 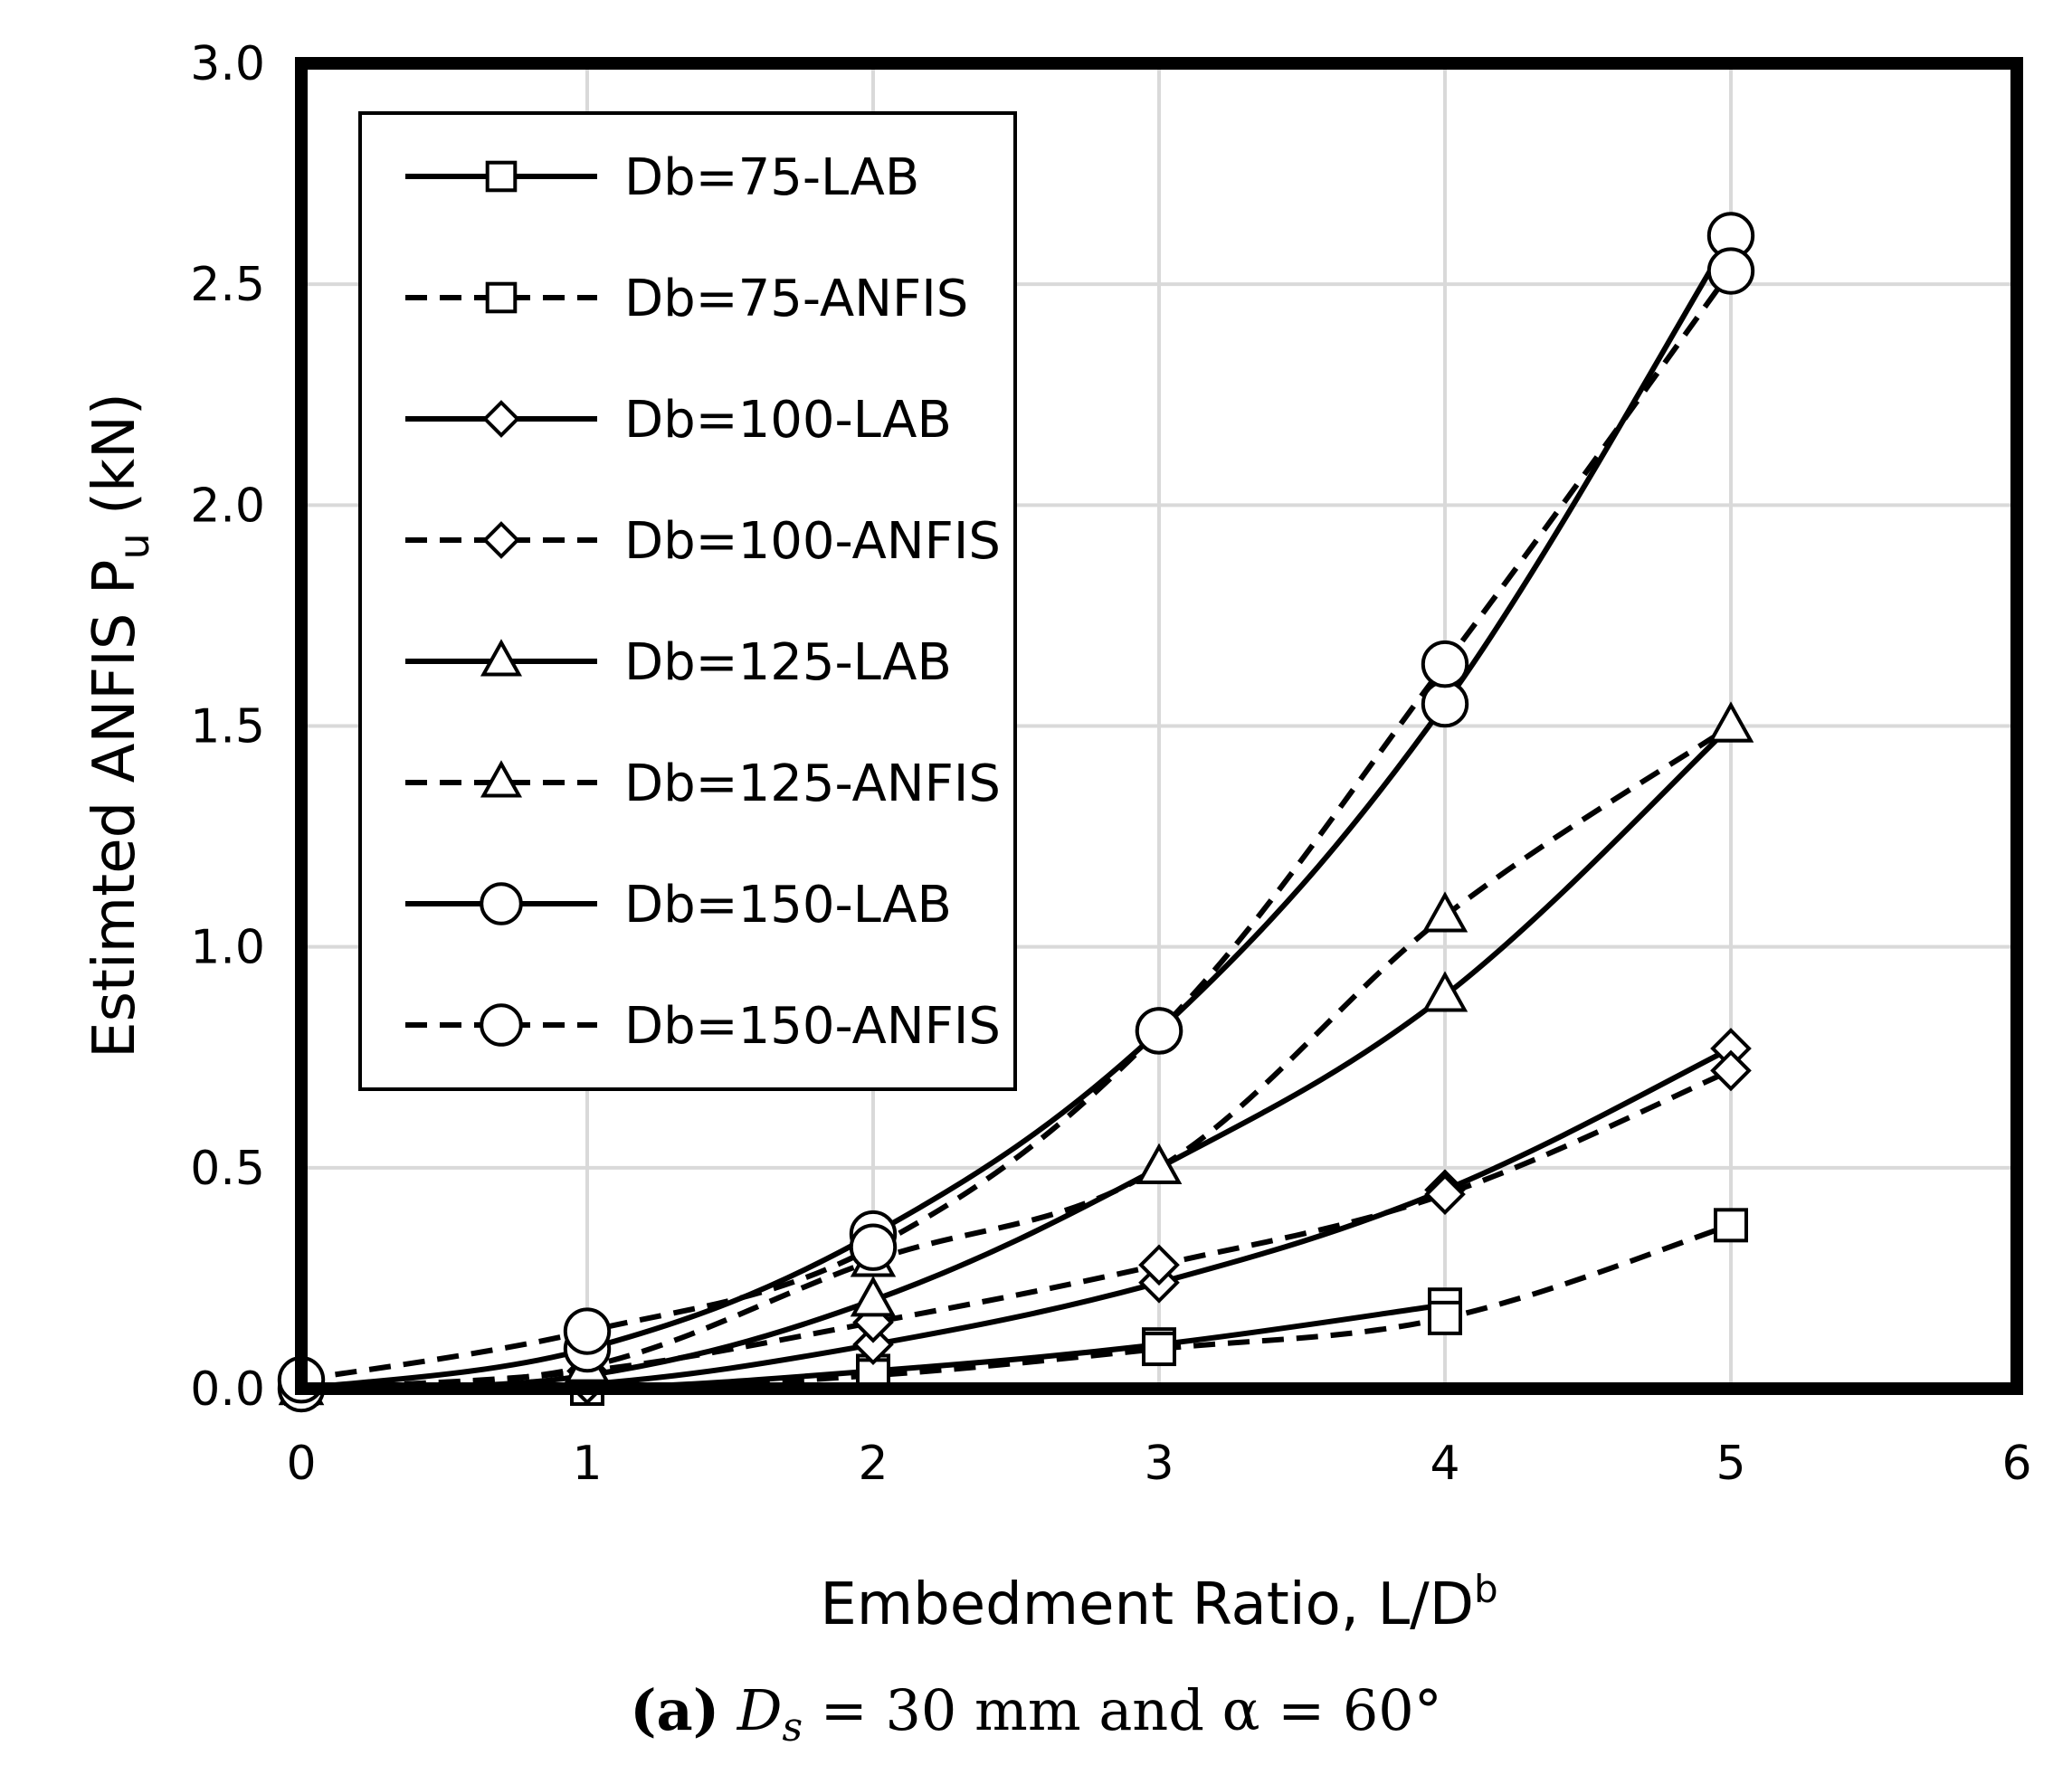 I want to click on x-tick-label: 0, so click(x=301, y=1464).